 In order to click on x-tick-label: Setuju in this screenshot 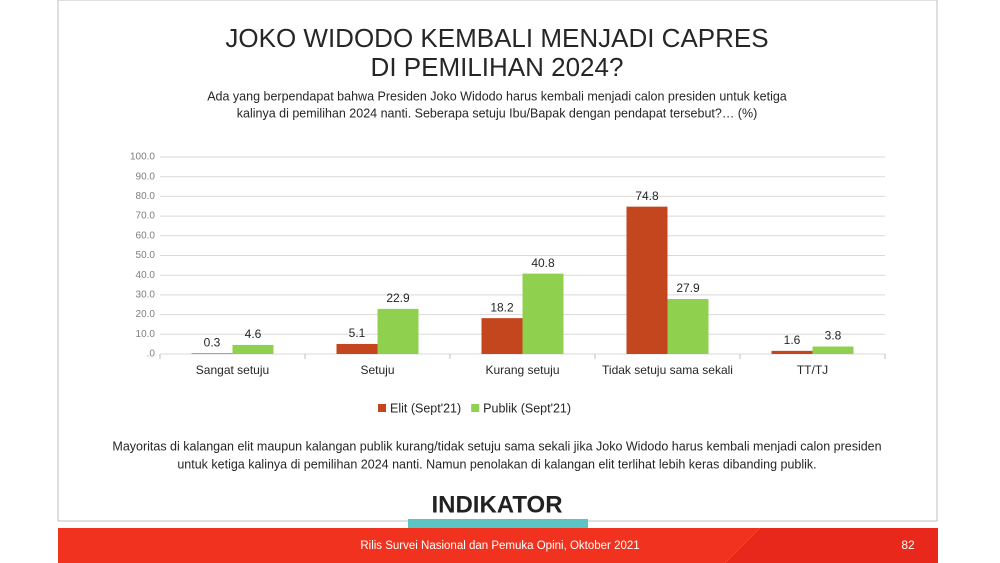, I will do `click(377, 370)`.